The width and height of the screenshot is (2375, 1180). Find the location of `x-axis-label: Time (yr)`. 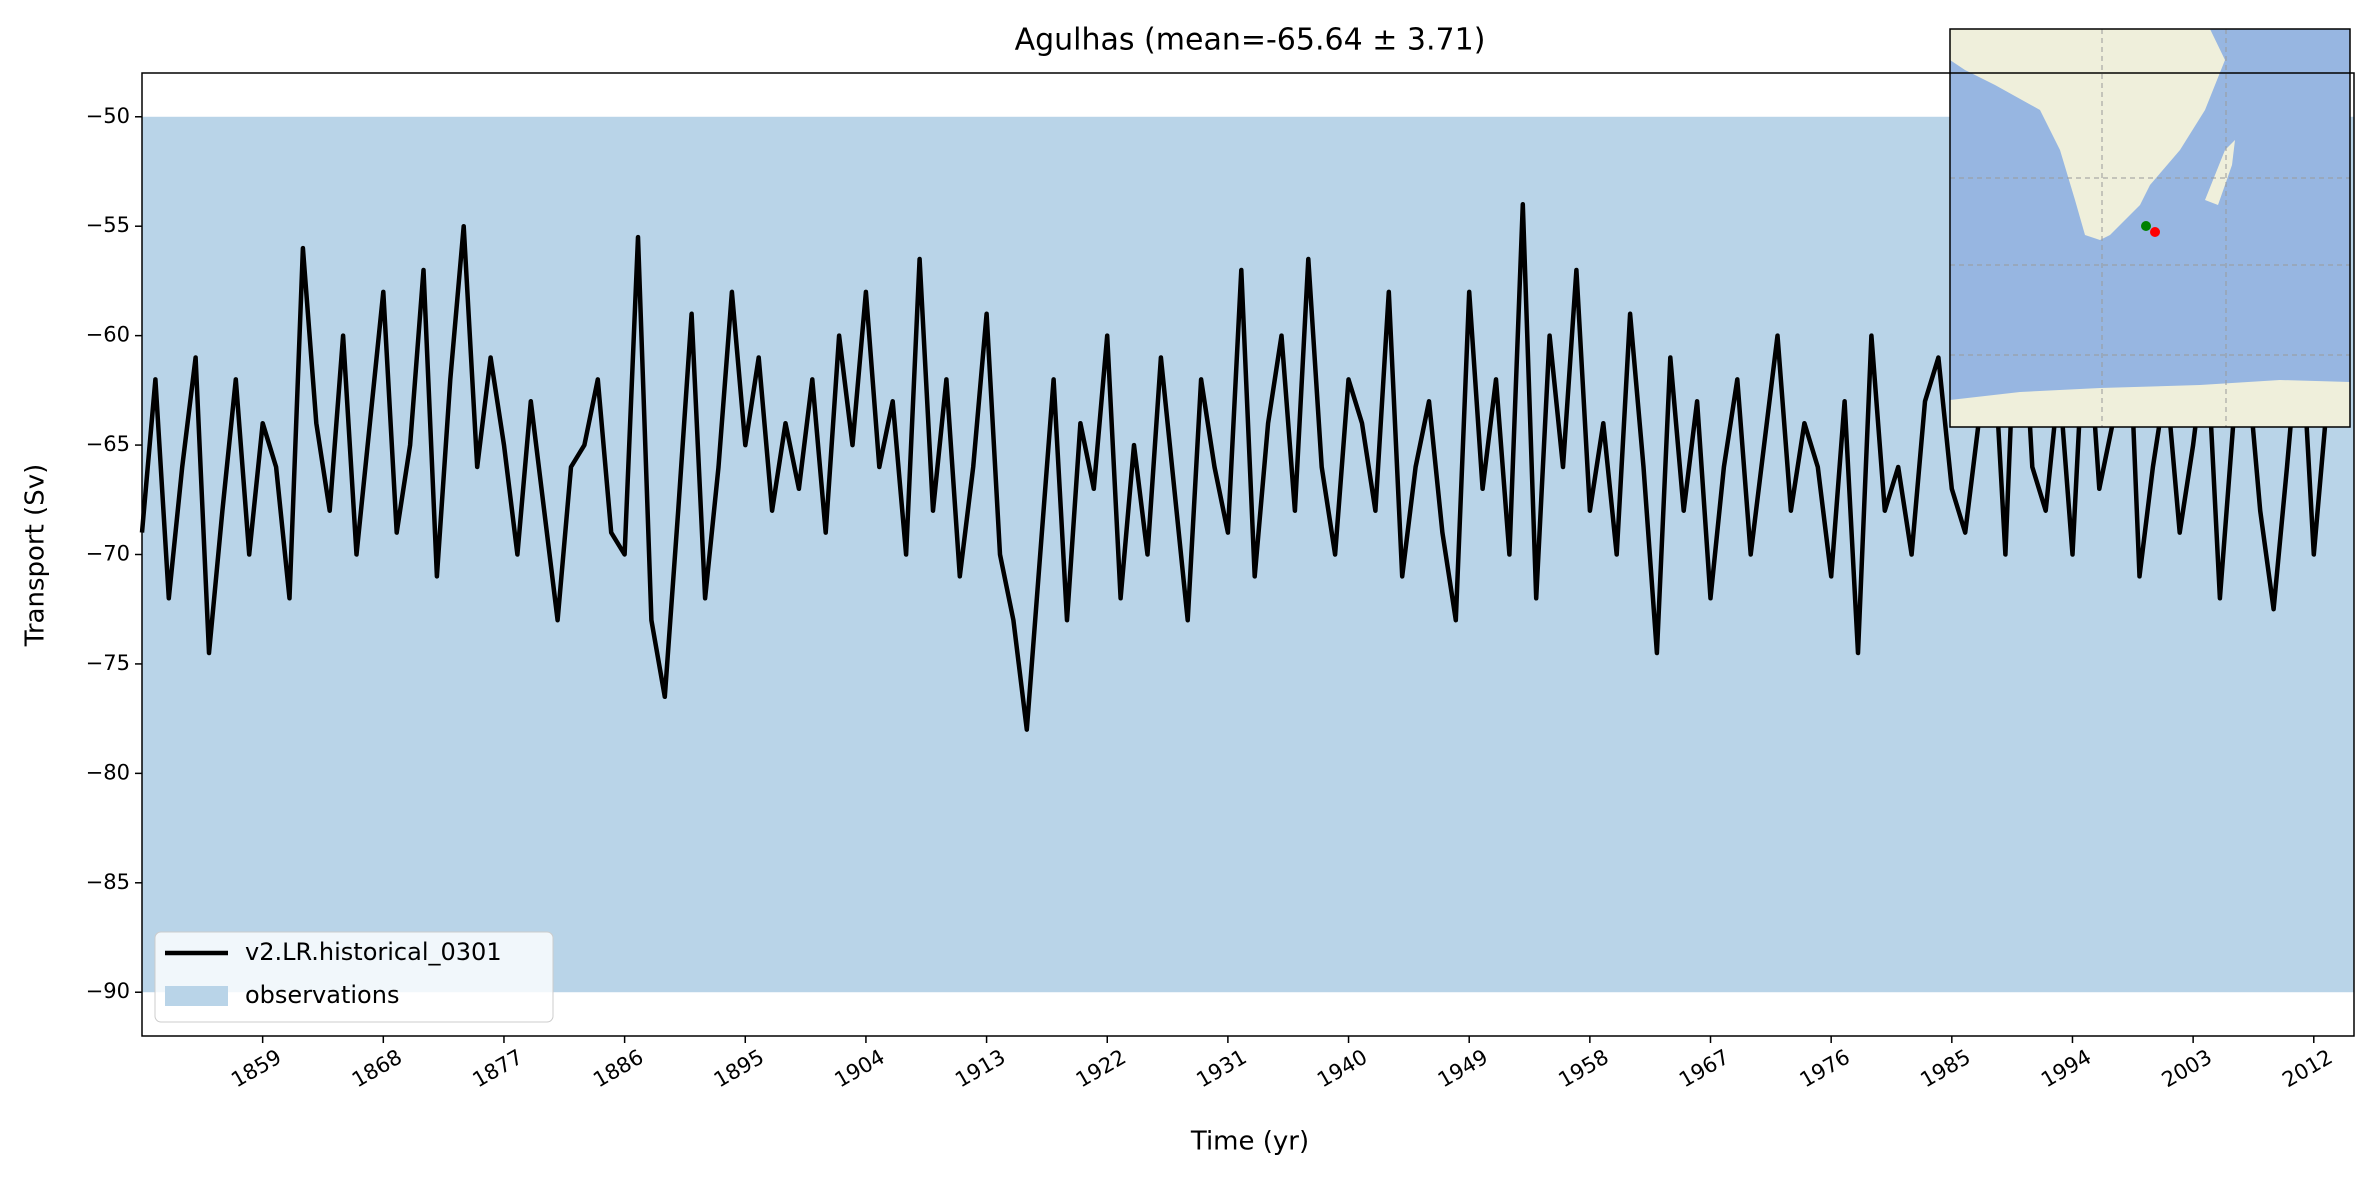

x-axis-label: Time (yr) is located at coordinates (1249, 1142).